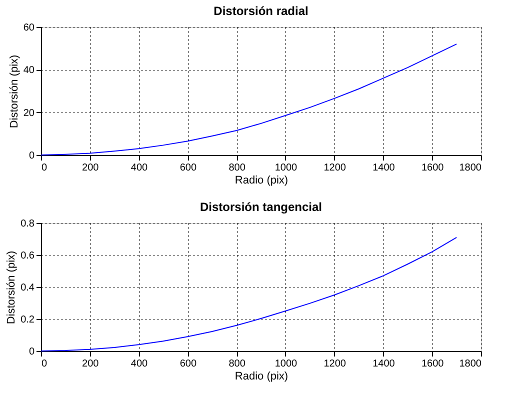 The height and width of the screenshot is (412, 508). Describe the element at coordinates (29, 113) in the screenshot. I see `y-tick-label: 20` at that location.